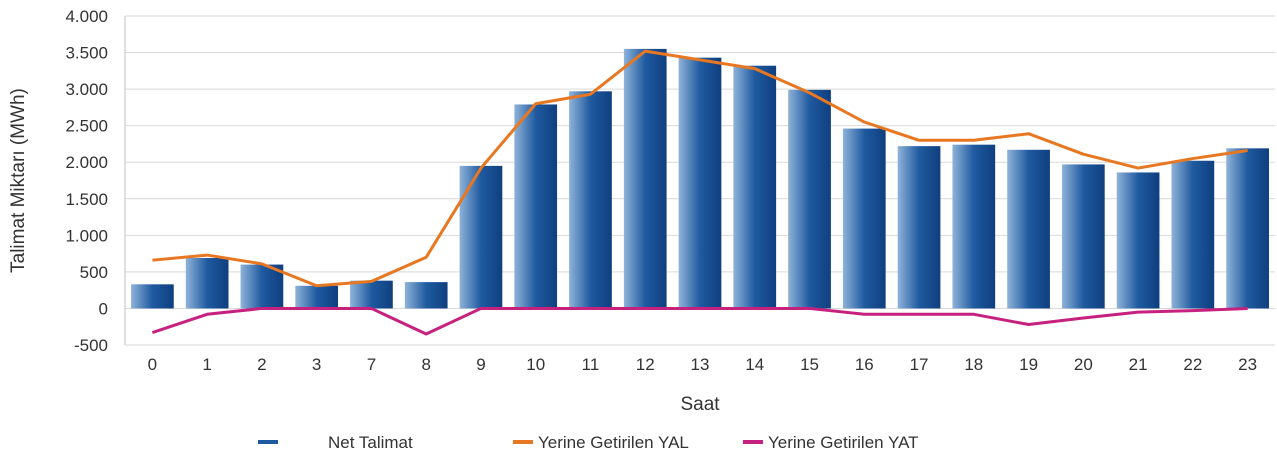  I want to click on x-tick-label: 17, so click(919, 364).